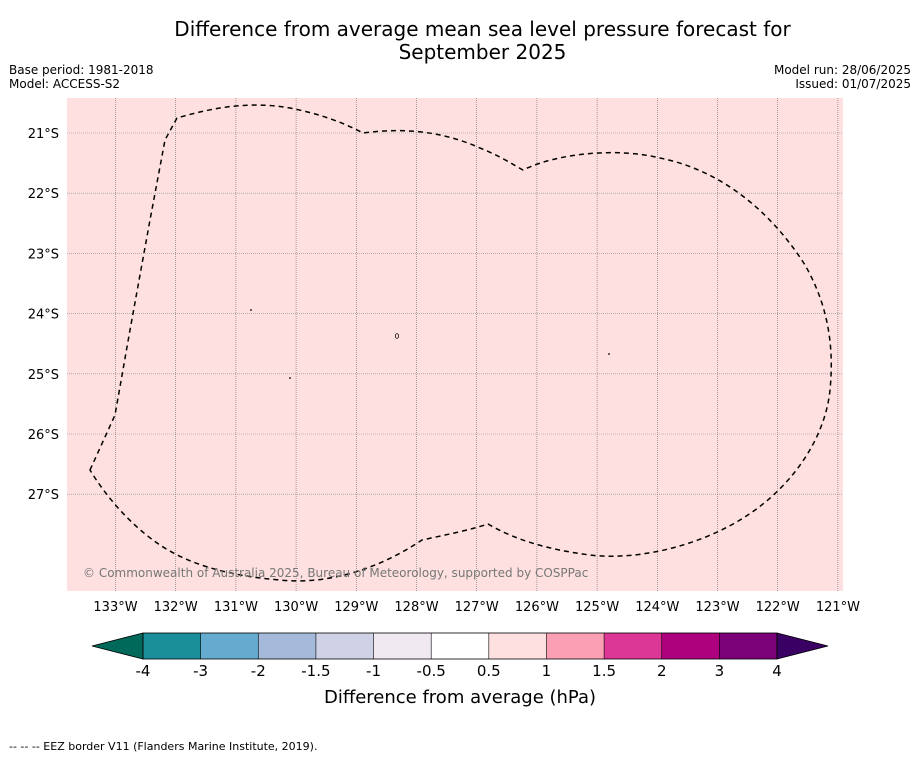 The image size is (919, 758). Describe the element at coordinates (842, 70) in the screenshot. I see `model-run: Model run: 28/06/2025` at that location.